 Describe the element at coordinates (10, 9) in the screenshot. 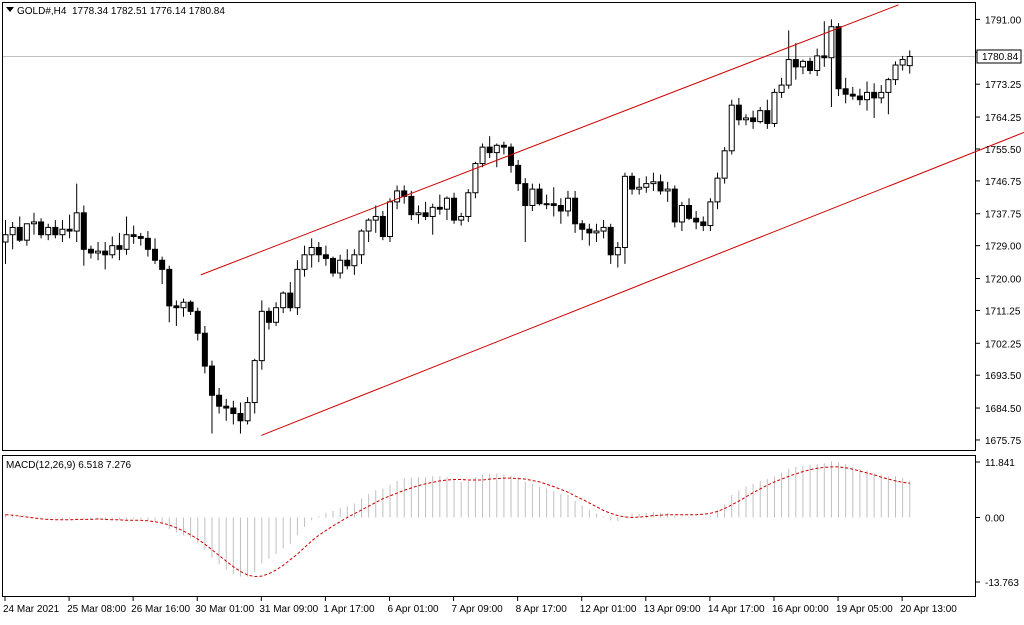

I see `dropdown-triangle-icon` at that location.